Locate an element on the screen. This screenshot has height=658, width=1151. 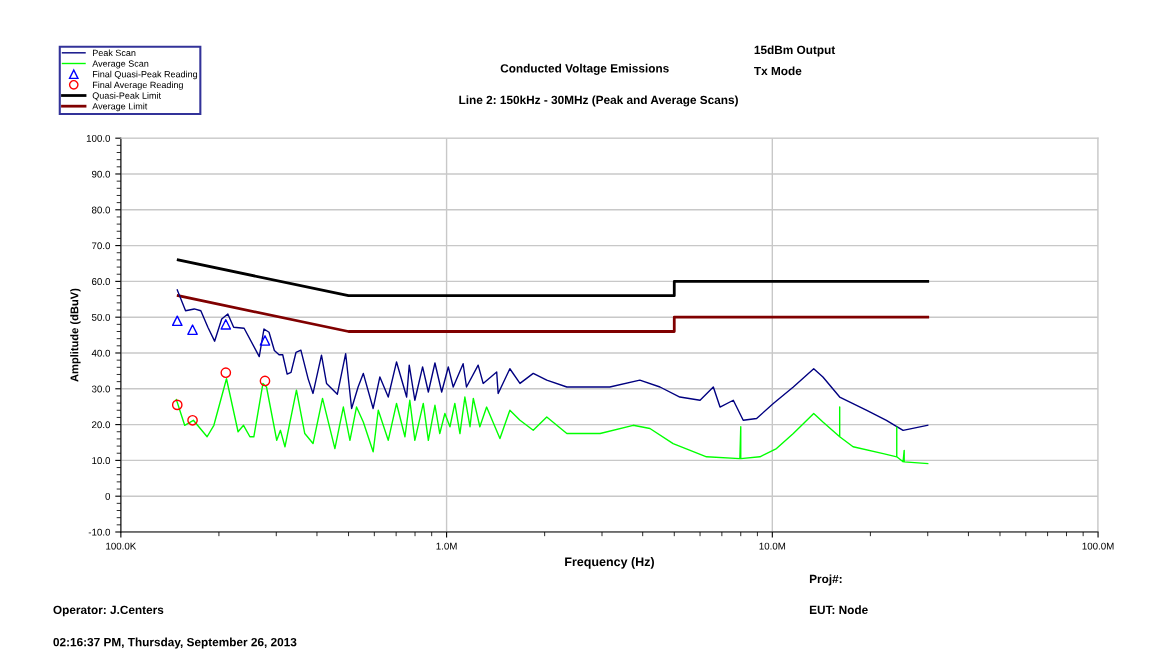
y-tick-label: 30.0 is located at coordinates (101, 389).